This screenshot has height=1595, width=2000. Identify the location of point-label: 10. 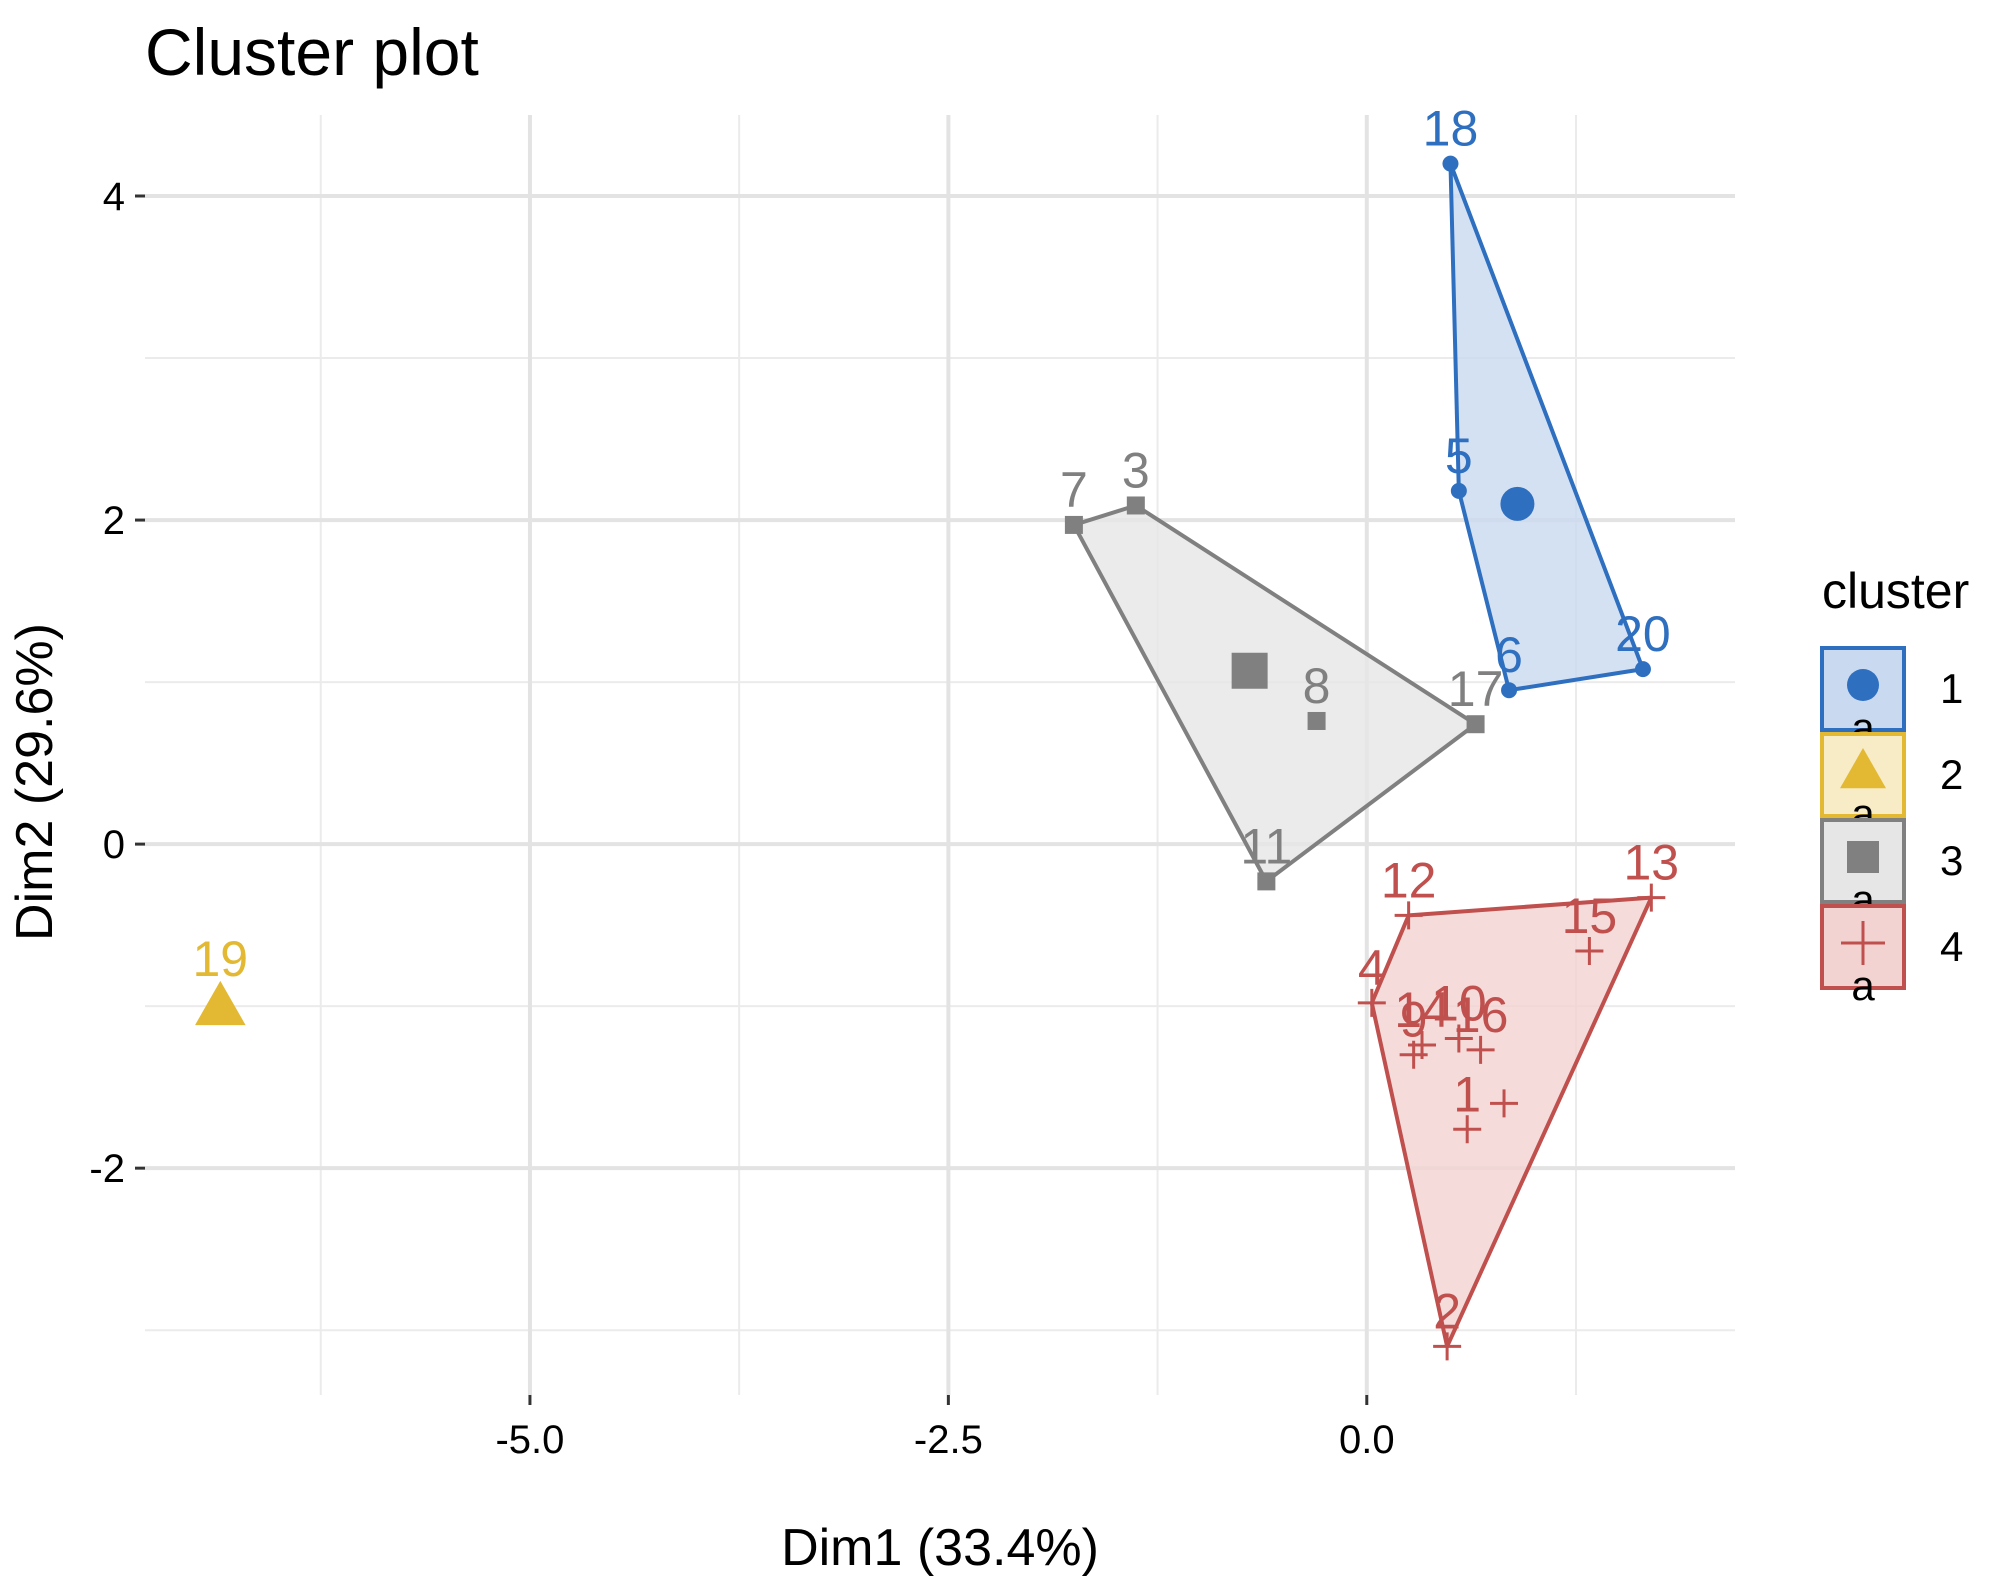
(1459, 1004).